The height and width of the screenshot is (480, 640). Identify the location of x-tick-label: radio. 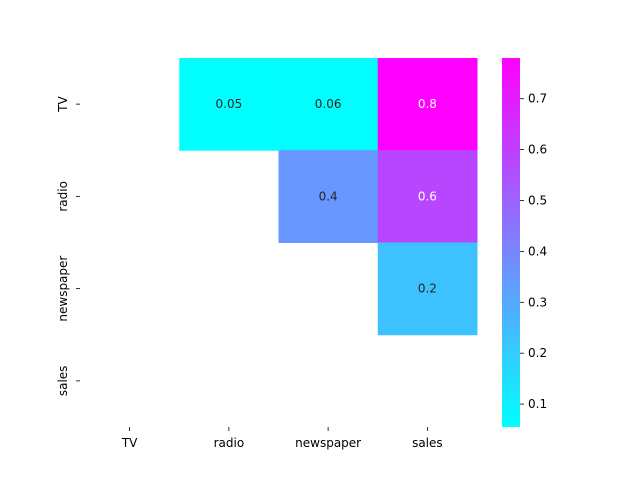
(229, 443).